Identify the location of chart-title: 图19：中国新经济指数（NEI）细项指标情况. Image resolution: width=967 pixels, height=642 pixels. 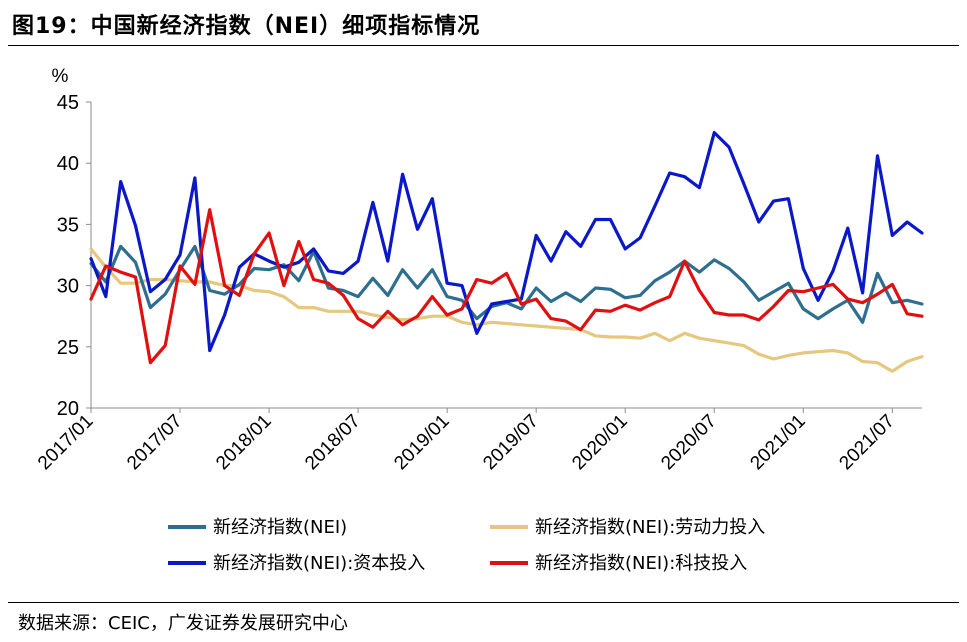
(246, 26).